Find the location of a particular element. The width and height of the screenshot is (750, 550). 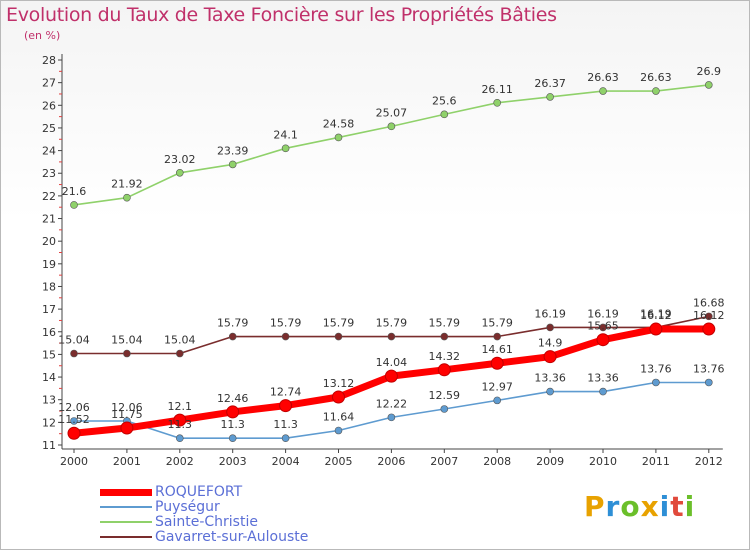

data-label: 26.9 is located at coordinates (709, 71).